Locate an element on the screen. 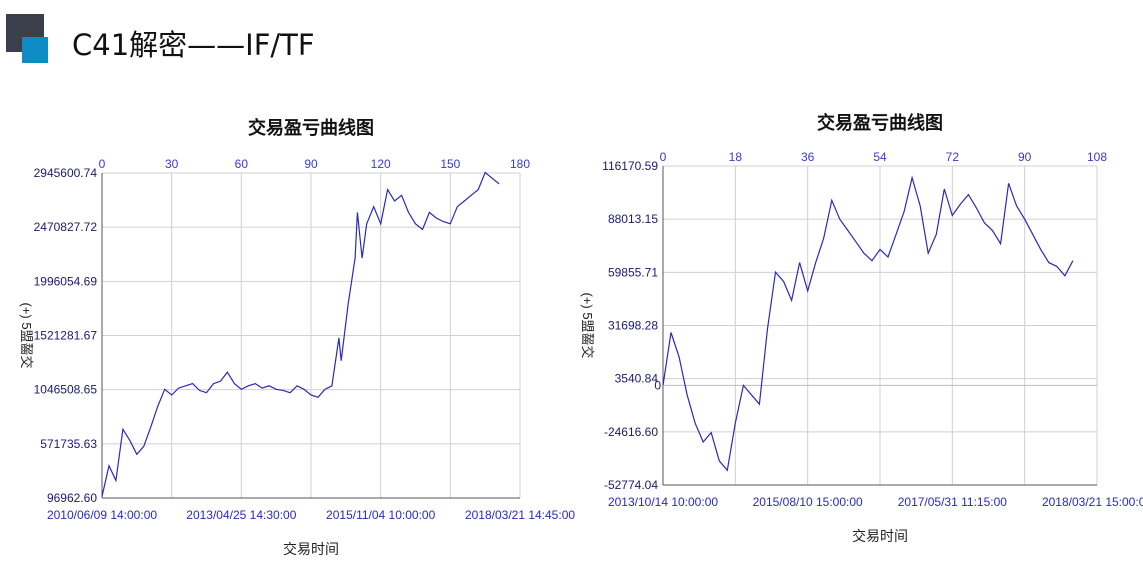  y-tick-label: 2945600.74 is located at coordinates (66, 173).